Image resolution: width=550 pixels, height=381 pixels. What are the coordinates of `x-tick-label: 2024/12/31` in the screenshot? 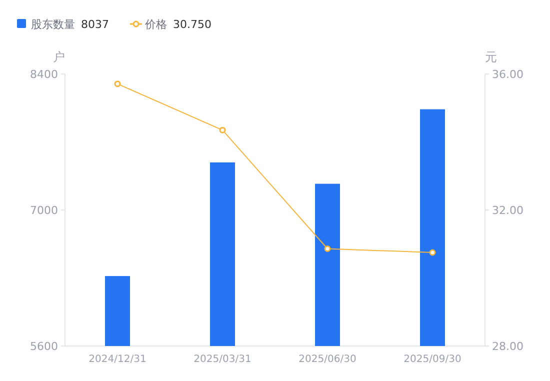 It's located at (117, 359).